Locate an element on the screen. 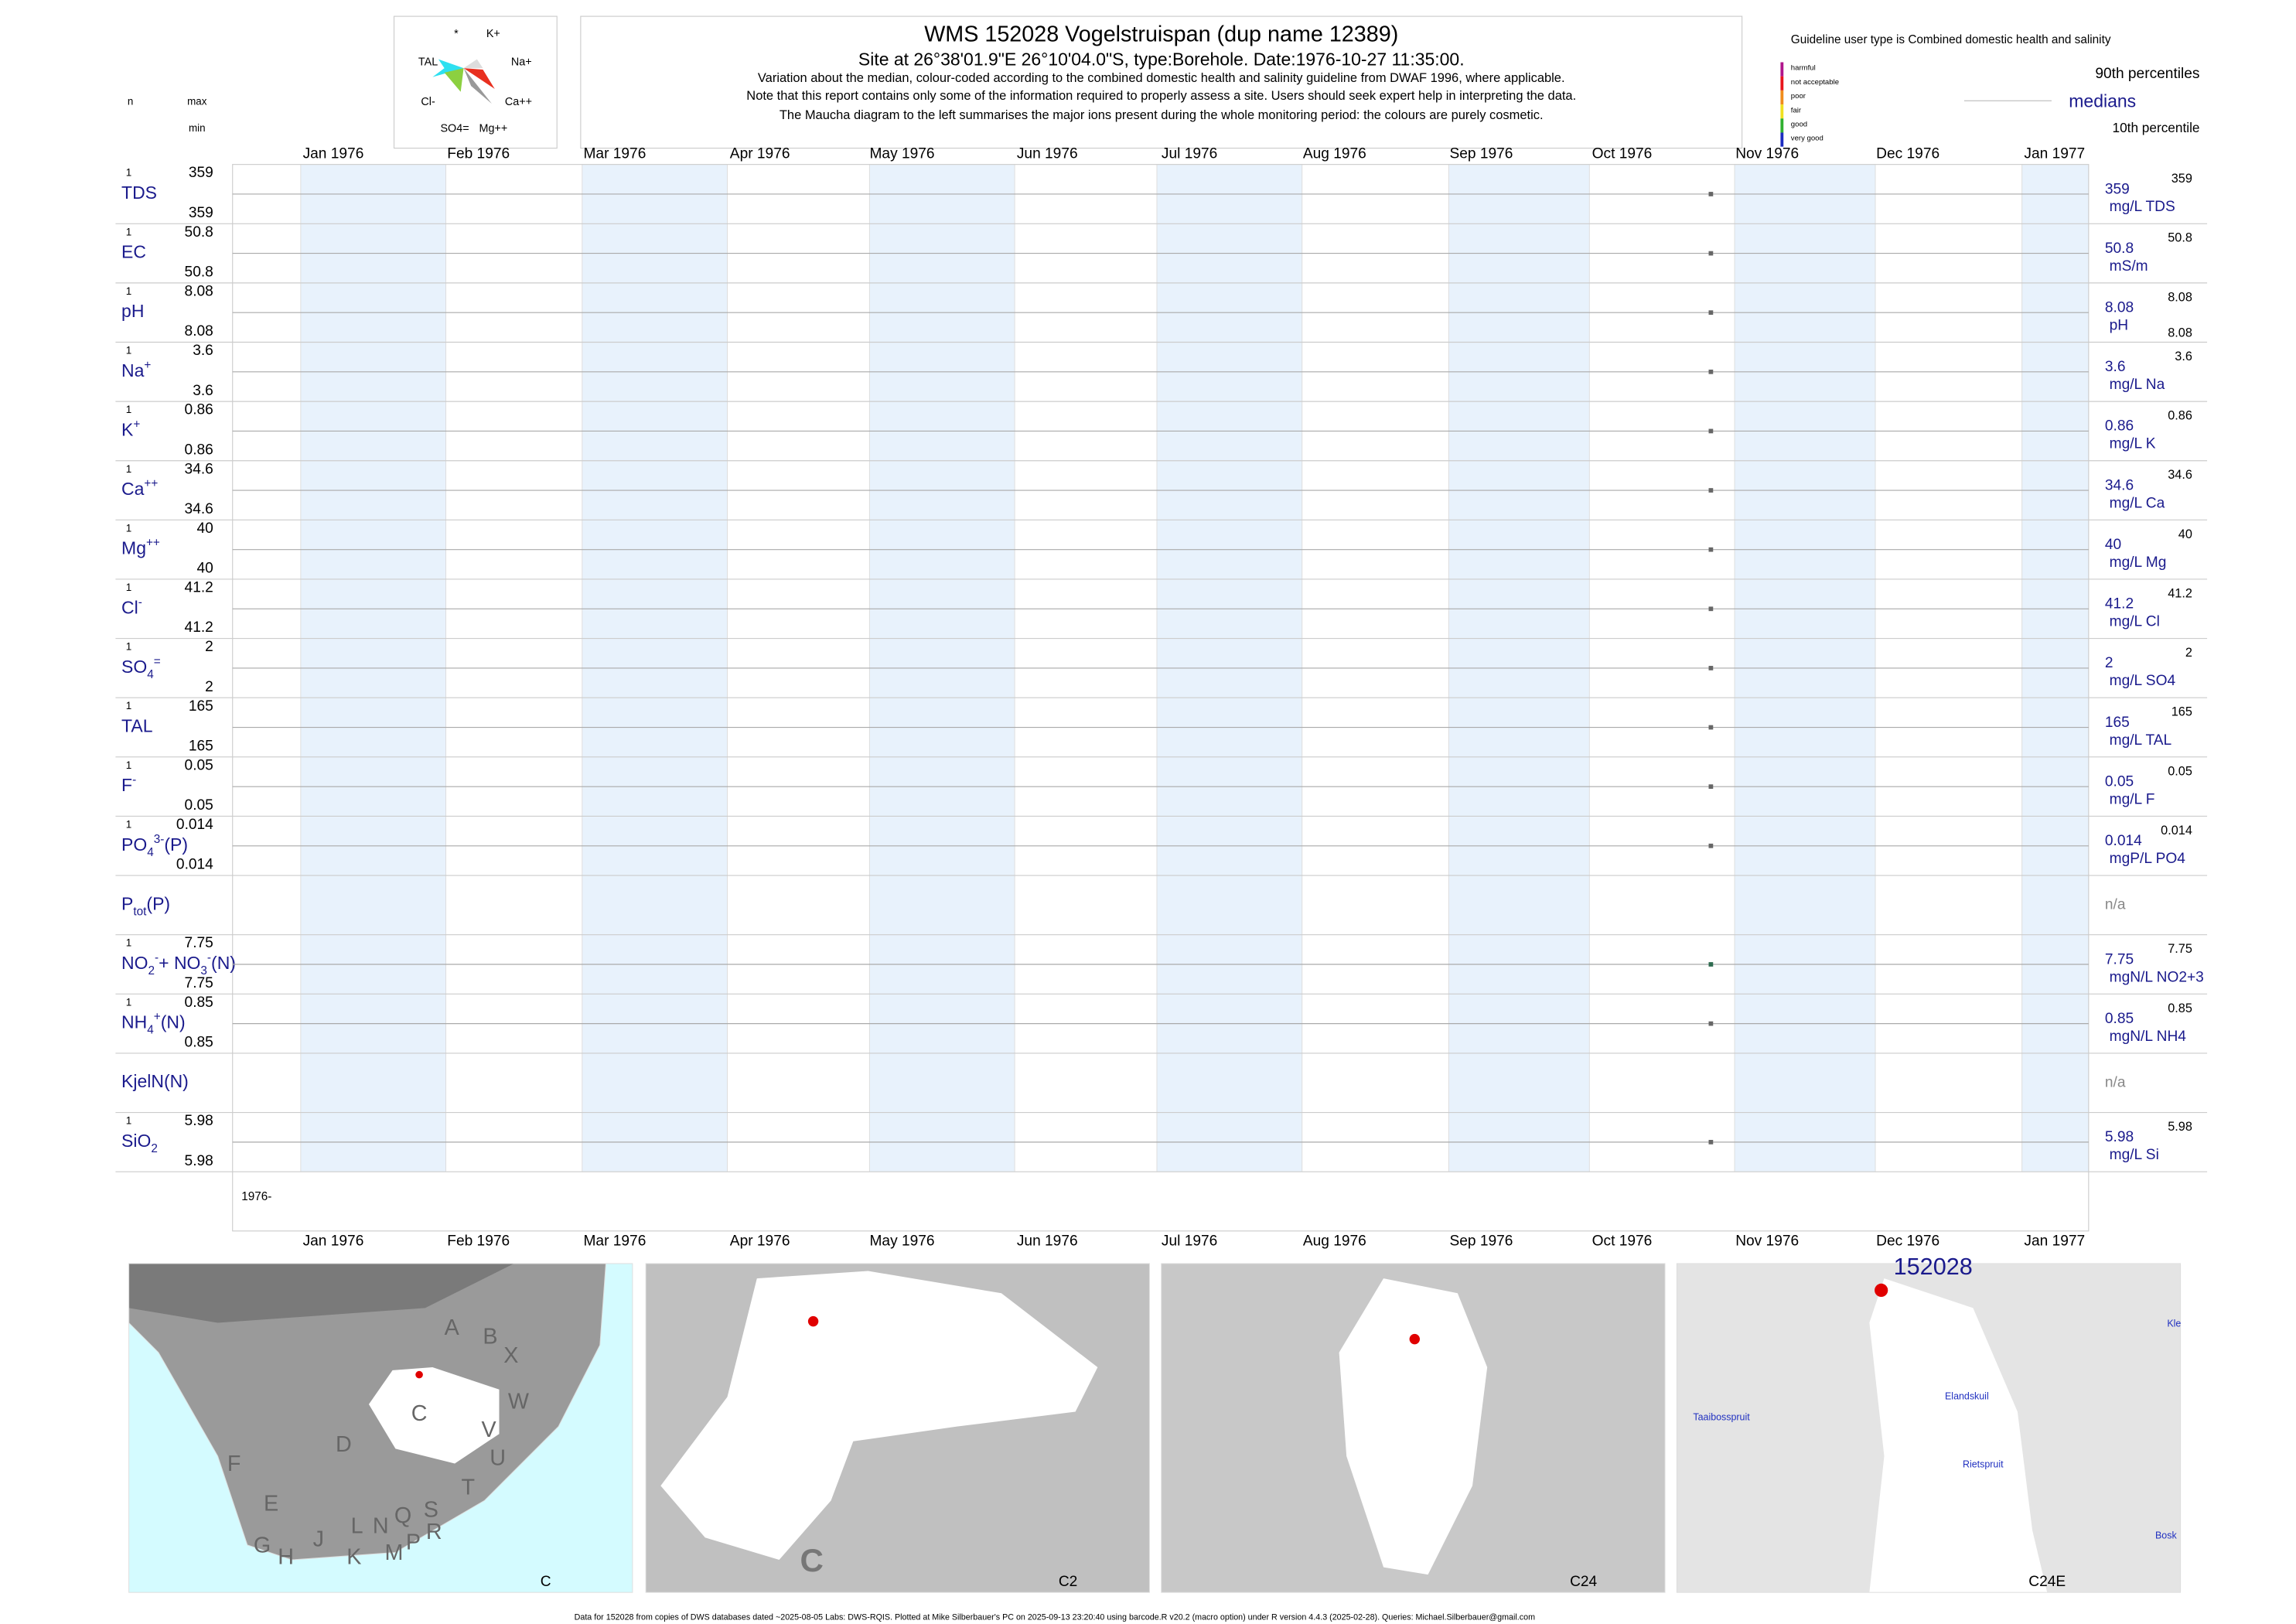  min: 3.6 is located at coordinates (203, 391).